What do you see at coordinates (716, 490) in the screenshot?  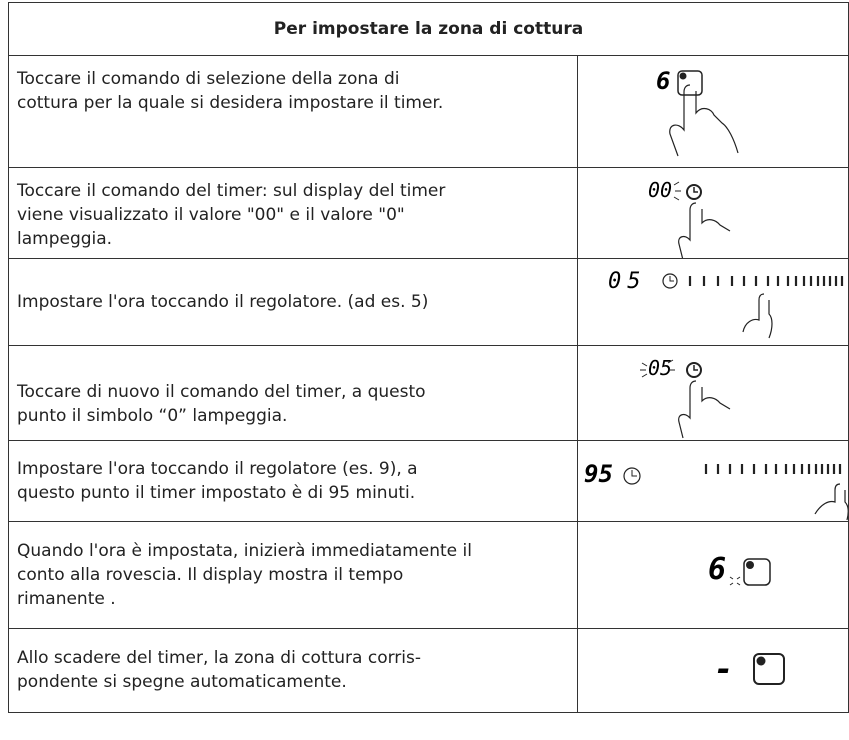 I see `illustration: 95` at bounding box center [716, 490].